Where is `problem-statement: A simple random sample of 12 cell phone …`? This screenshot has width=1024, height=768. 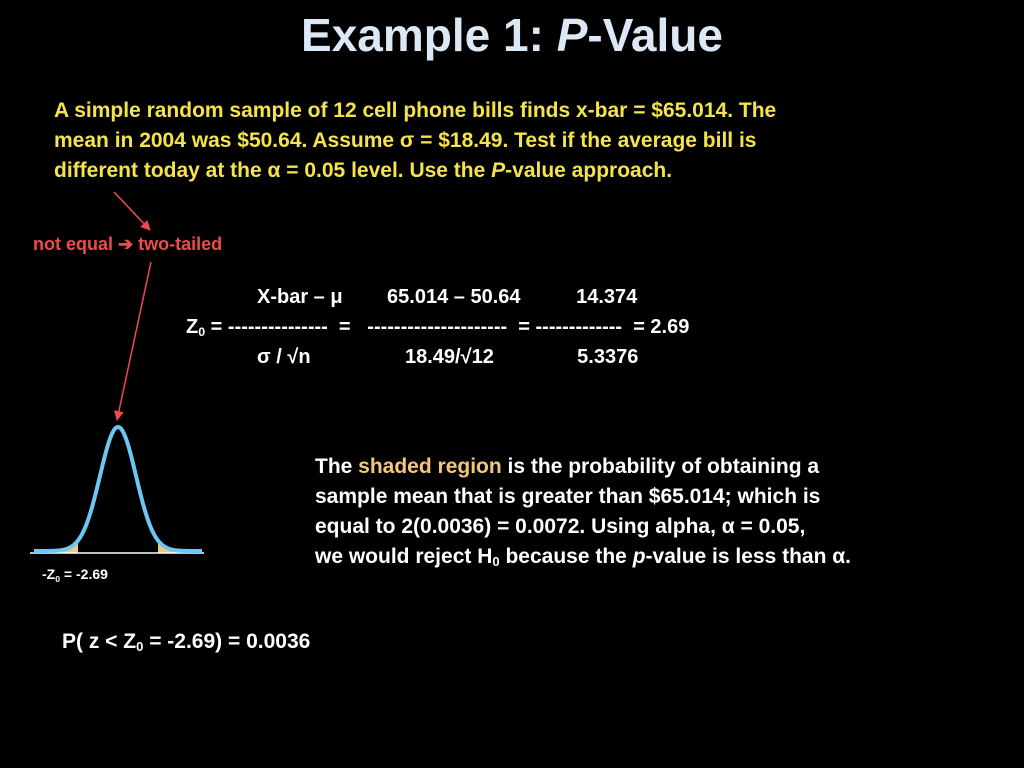 problem-statement: A simple random sample of 12 cell phone … is located at coordinates (524, 141).